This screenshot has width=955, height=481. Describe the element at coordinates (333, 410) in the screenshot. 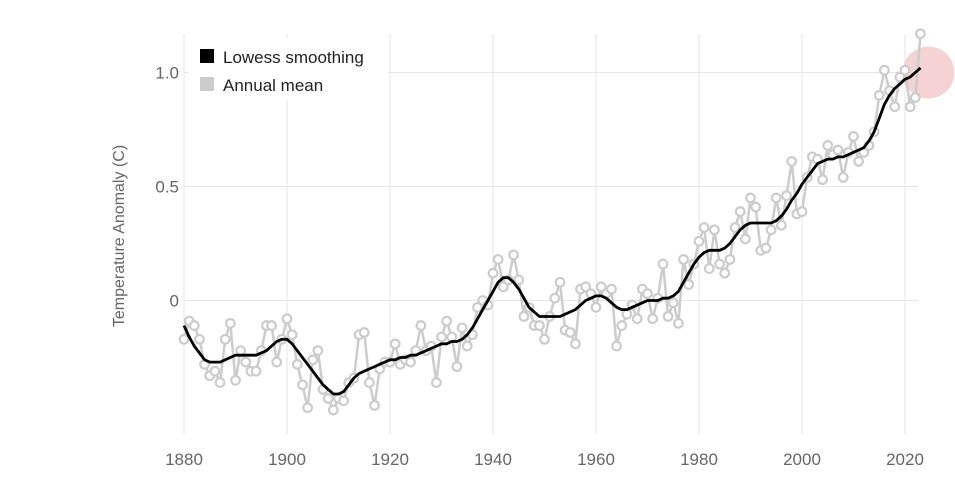

I see `annual-mean-point-1909` at that location.